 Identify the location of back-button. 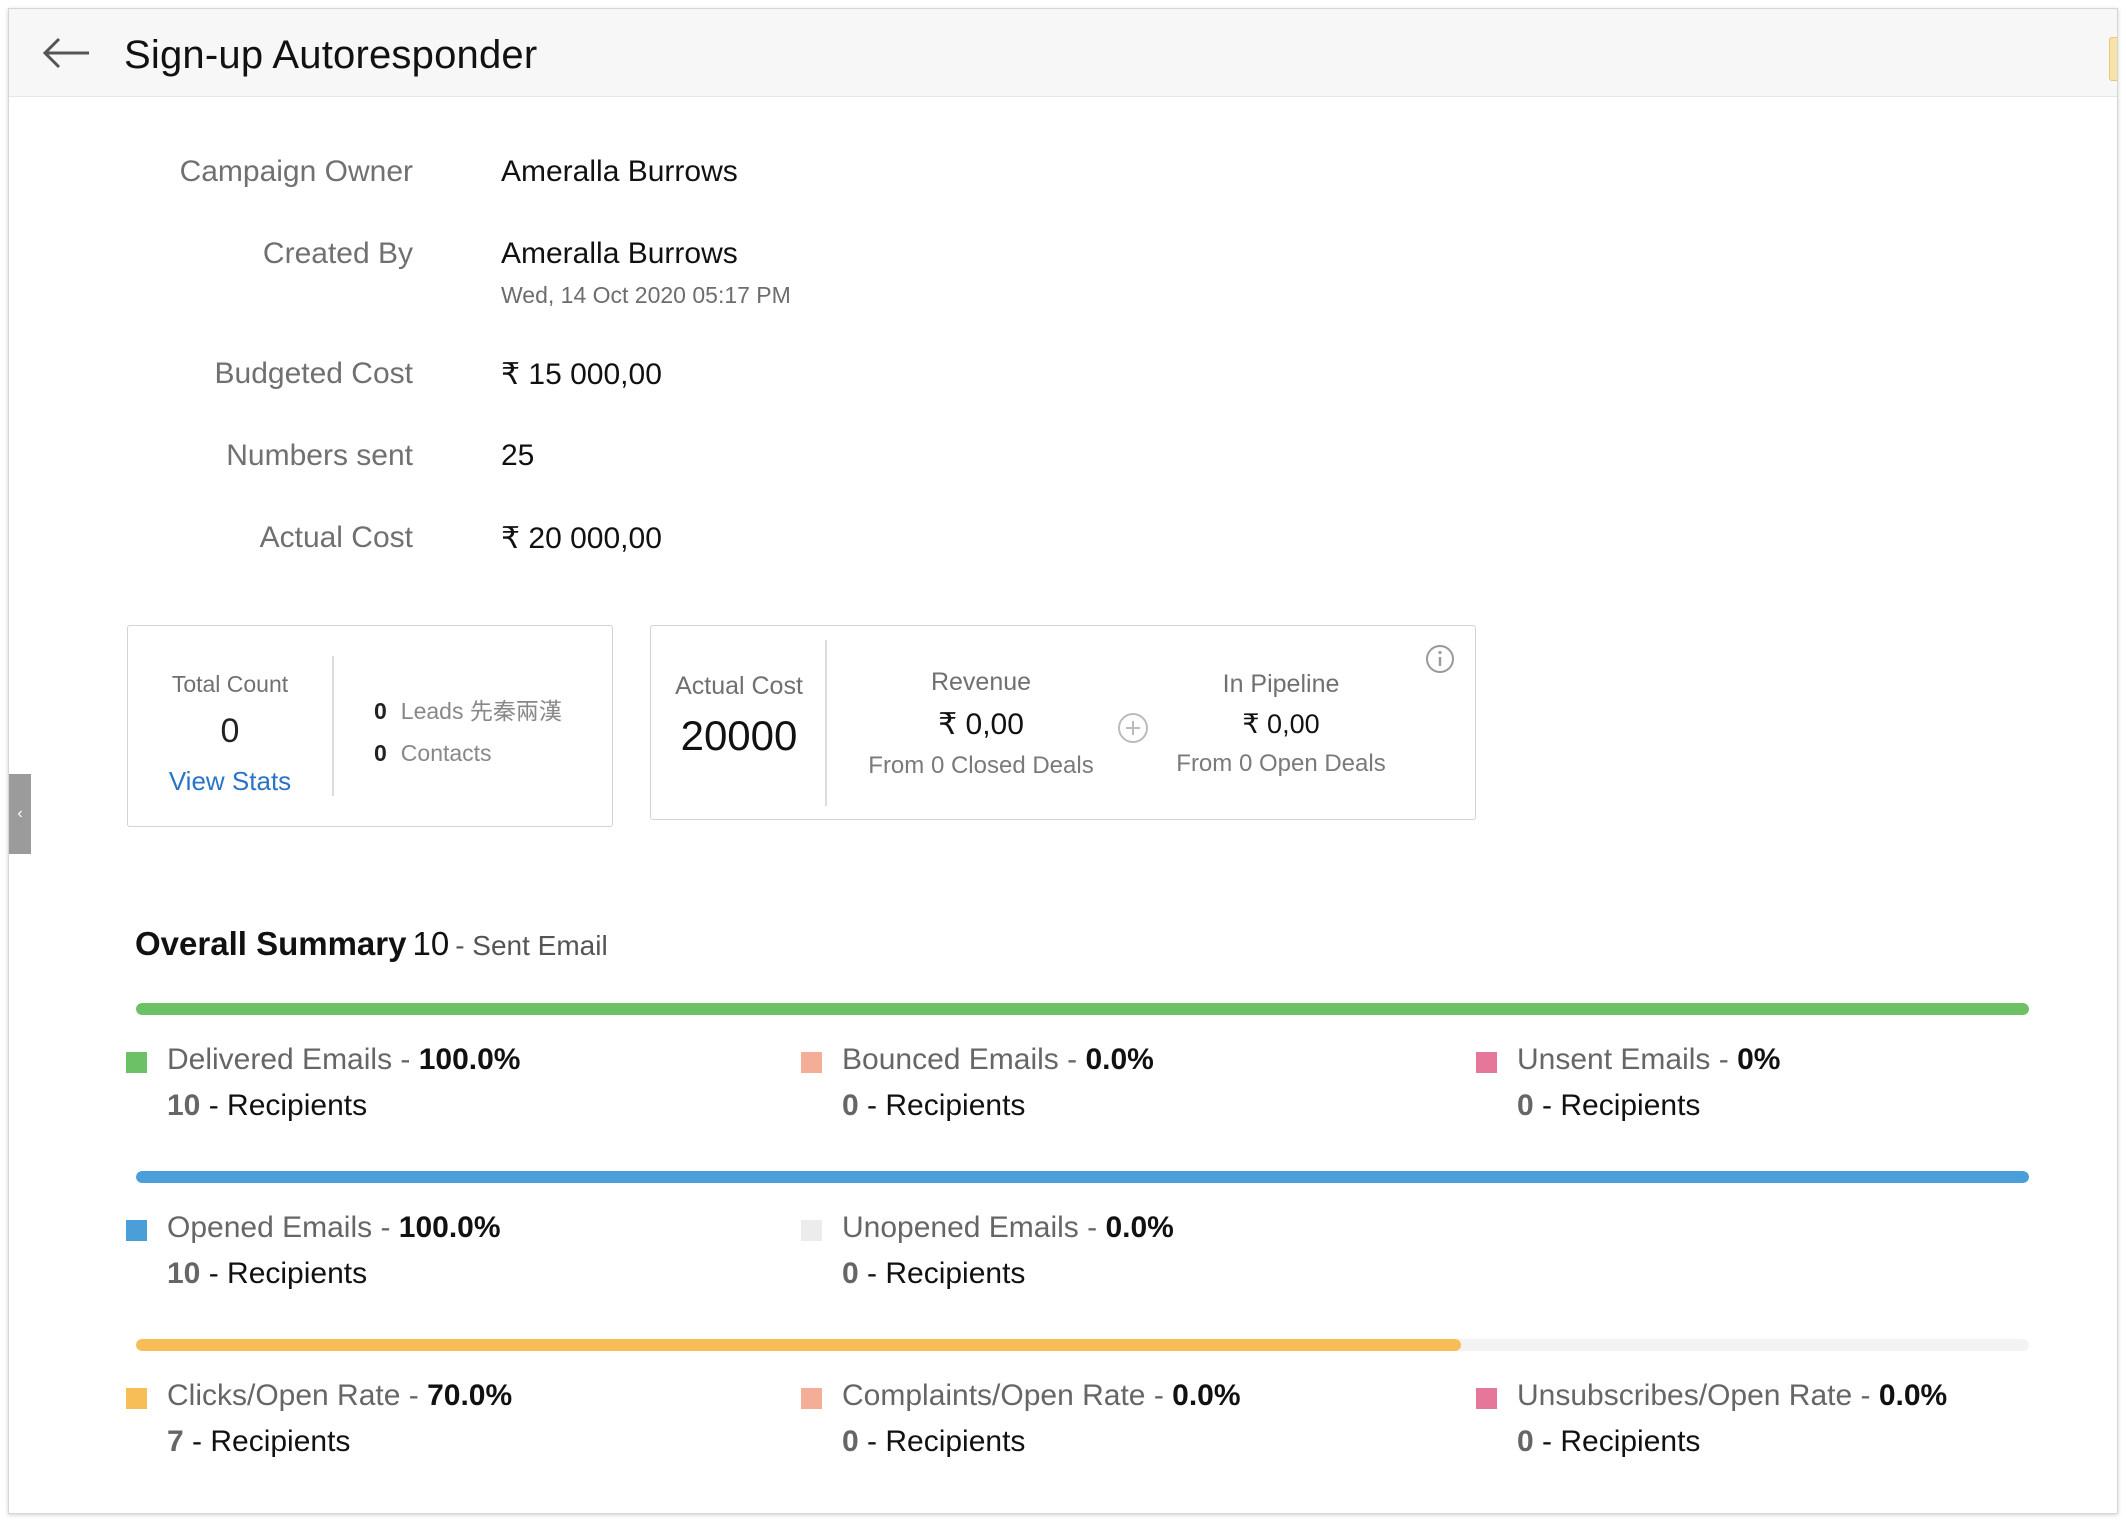
(67, 53).